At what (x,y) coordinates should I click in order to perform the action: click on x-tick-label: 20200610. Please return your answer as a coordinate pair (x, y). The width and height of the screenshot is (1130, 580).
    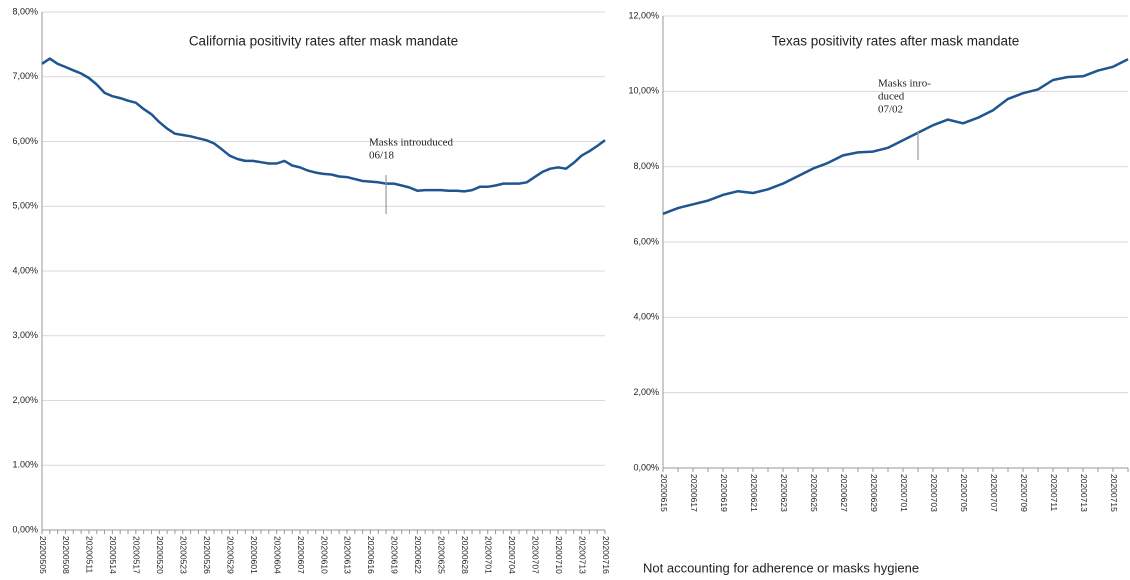
    Looking at the image, I should click on (324, 555).